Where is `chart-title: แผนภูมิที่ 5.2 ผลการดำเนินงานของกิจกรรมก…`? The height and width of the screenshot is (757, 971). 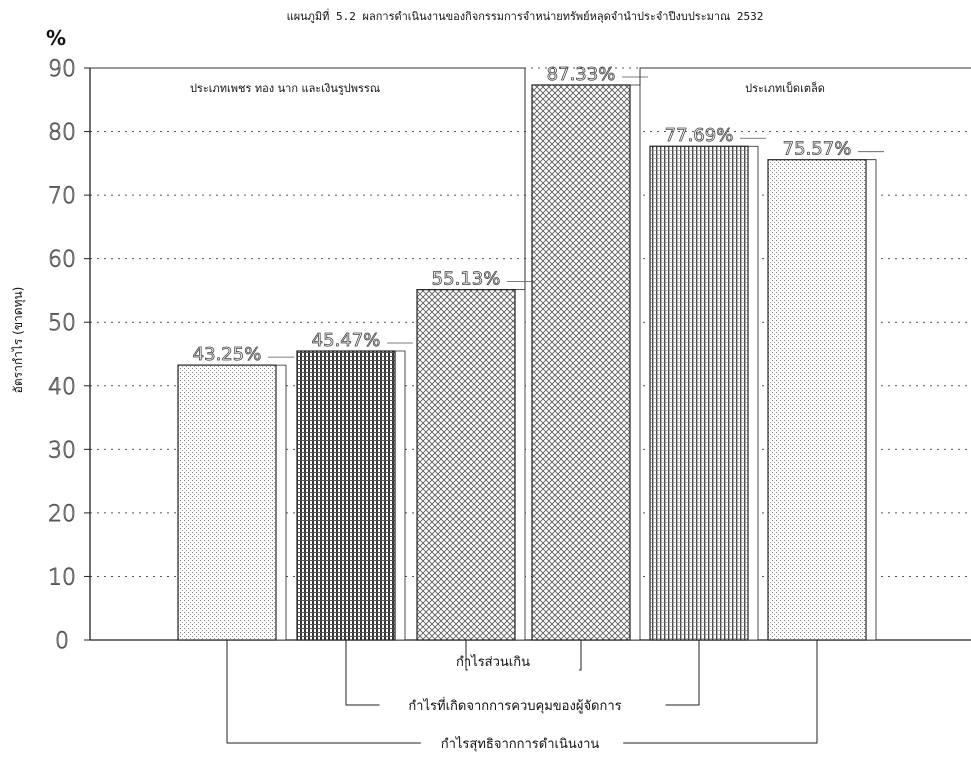 chart-title: แผนภูมิที่ 5.2 ผลการดำเนินงานของกิจกรรมก… is located at coordinates (525, 15).